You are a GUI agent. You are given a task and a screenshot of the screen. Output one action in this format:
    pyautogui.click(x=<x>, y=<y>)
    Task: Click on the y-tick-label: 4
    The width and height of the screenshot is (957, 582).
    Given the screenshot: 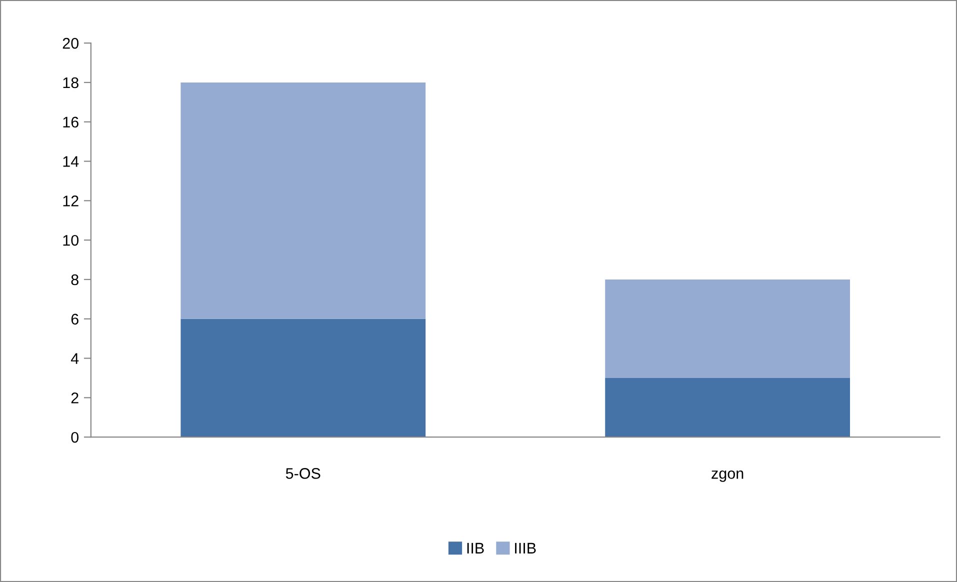 What is the action you would take?
    pyautogui.click(x=74, y=358)
    